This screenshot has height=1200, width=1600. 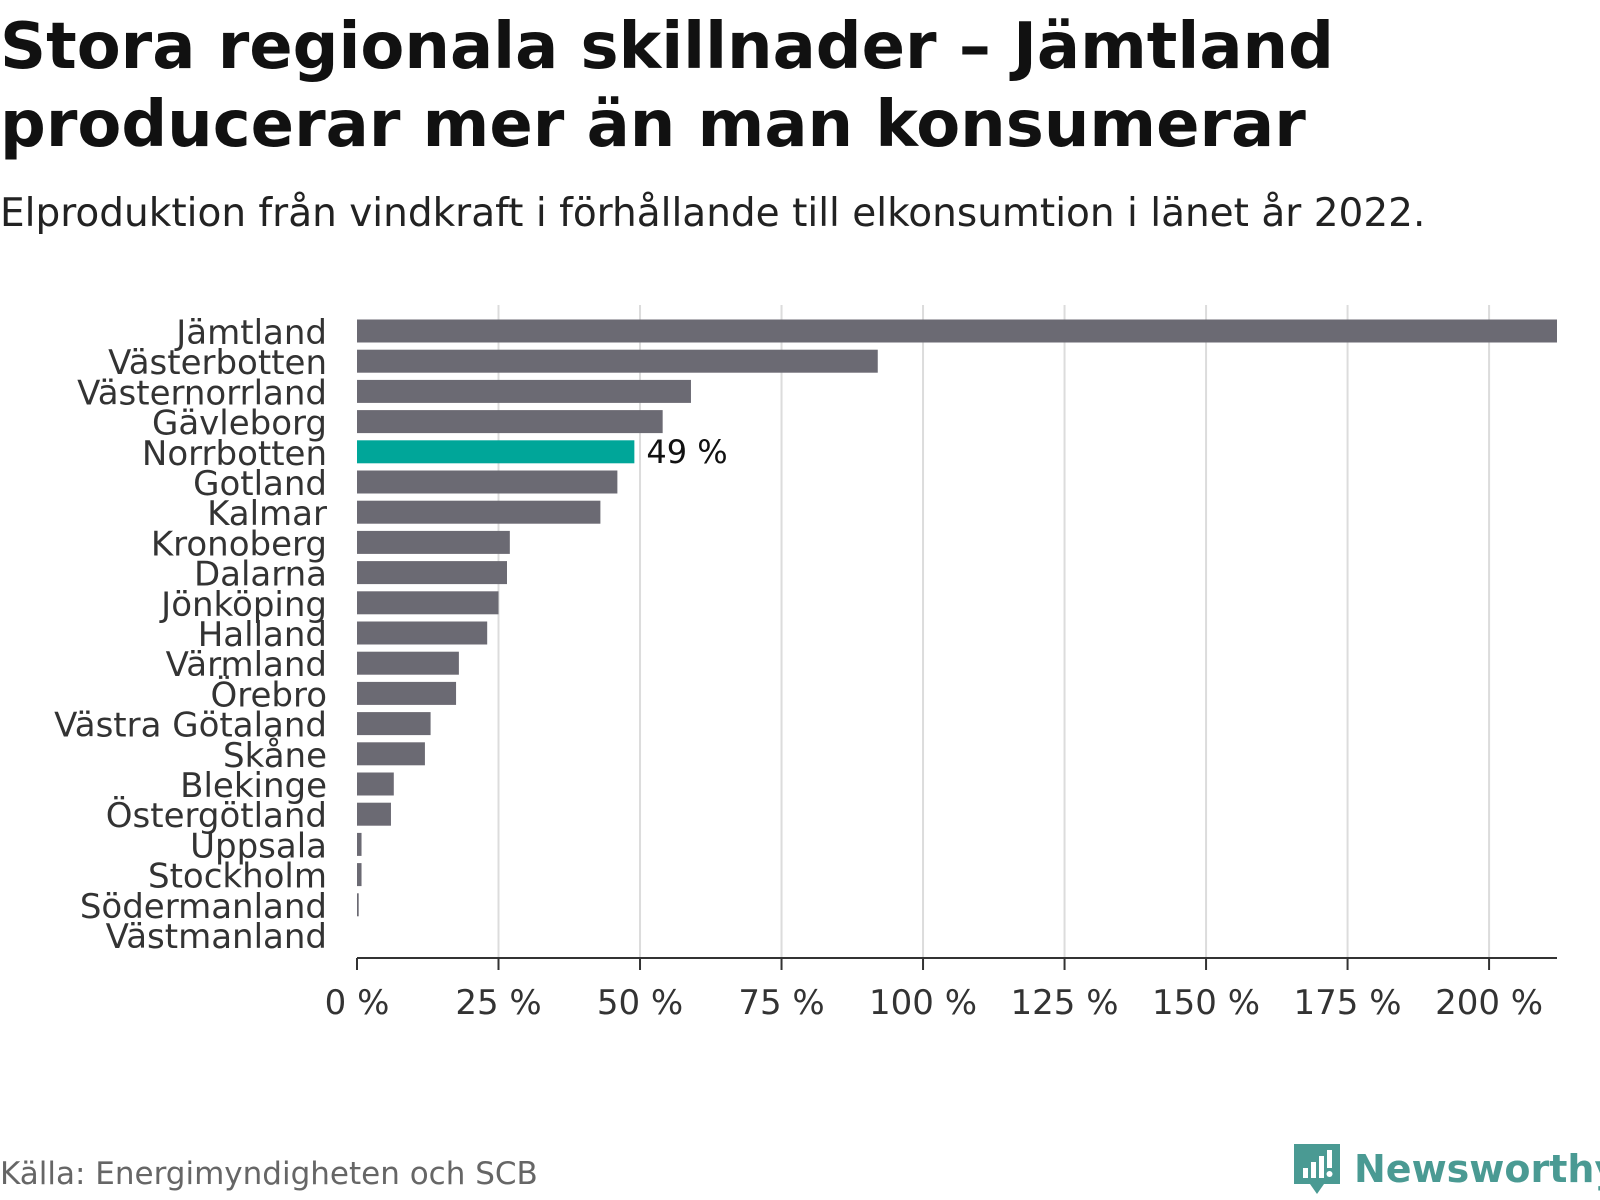 What do you see at coordinates (1348, 1001) in the screenshot?
I see `x-tick-label: 175 %` at bounding box center [1348, 1001].